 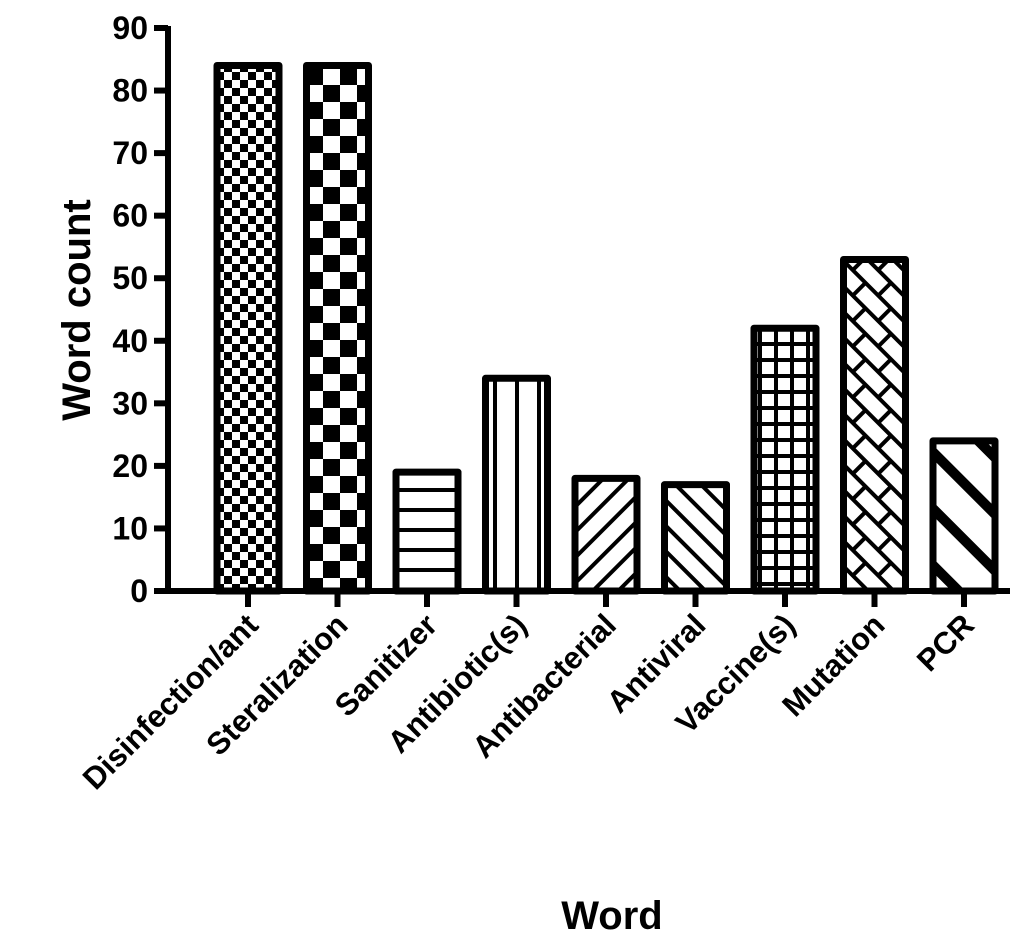 I want to click on y-axis-title: Word count, so click(x=77, y=309).